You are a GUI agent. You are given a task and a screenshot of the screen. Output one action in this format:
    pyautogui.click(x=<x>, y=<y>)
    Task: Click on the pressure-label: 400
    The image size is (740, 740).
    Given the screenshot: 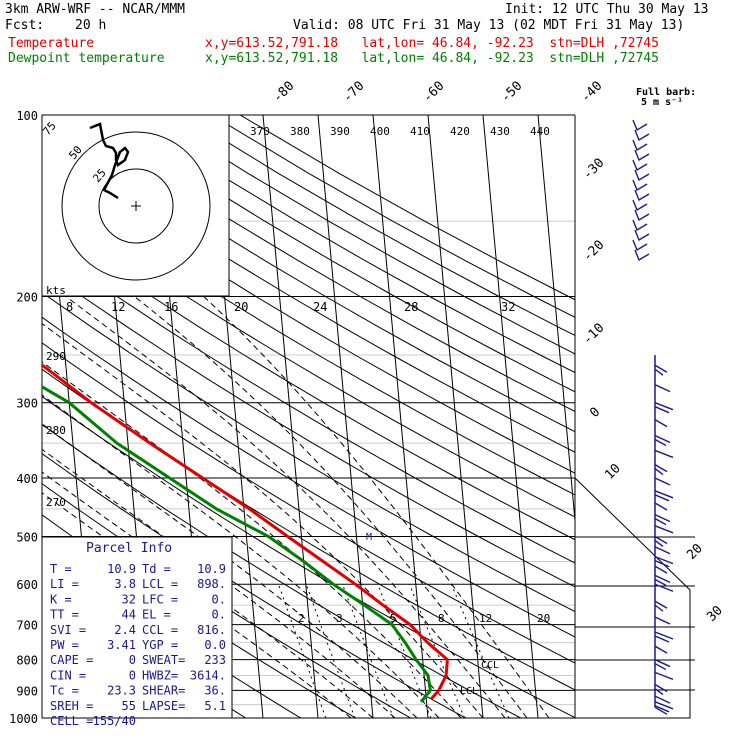 What is the action you would take?
    pyautogui.click(x=27, y=479)
    